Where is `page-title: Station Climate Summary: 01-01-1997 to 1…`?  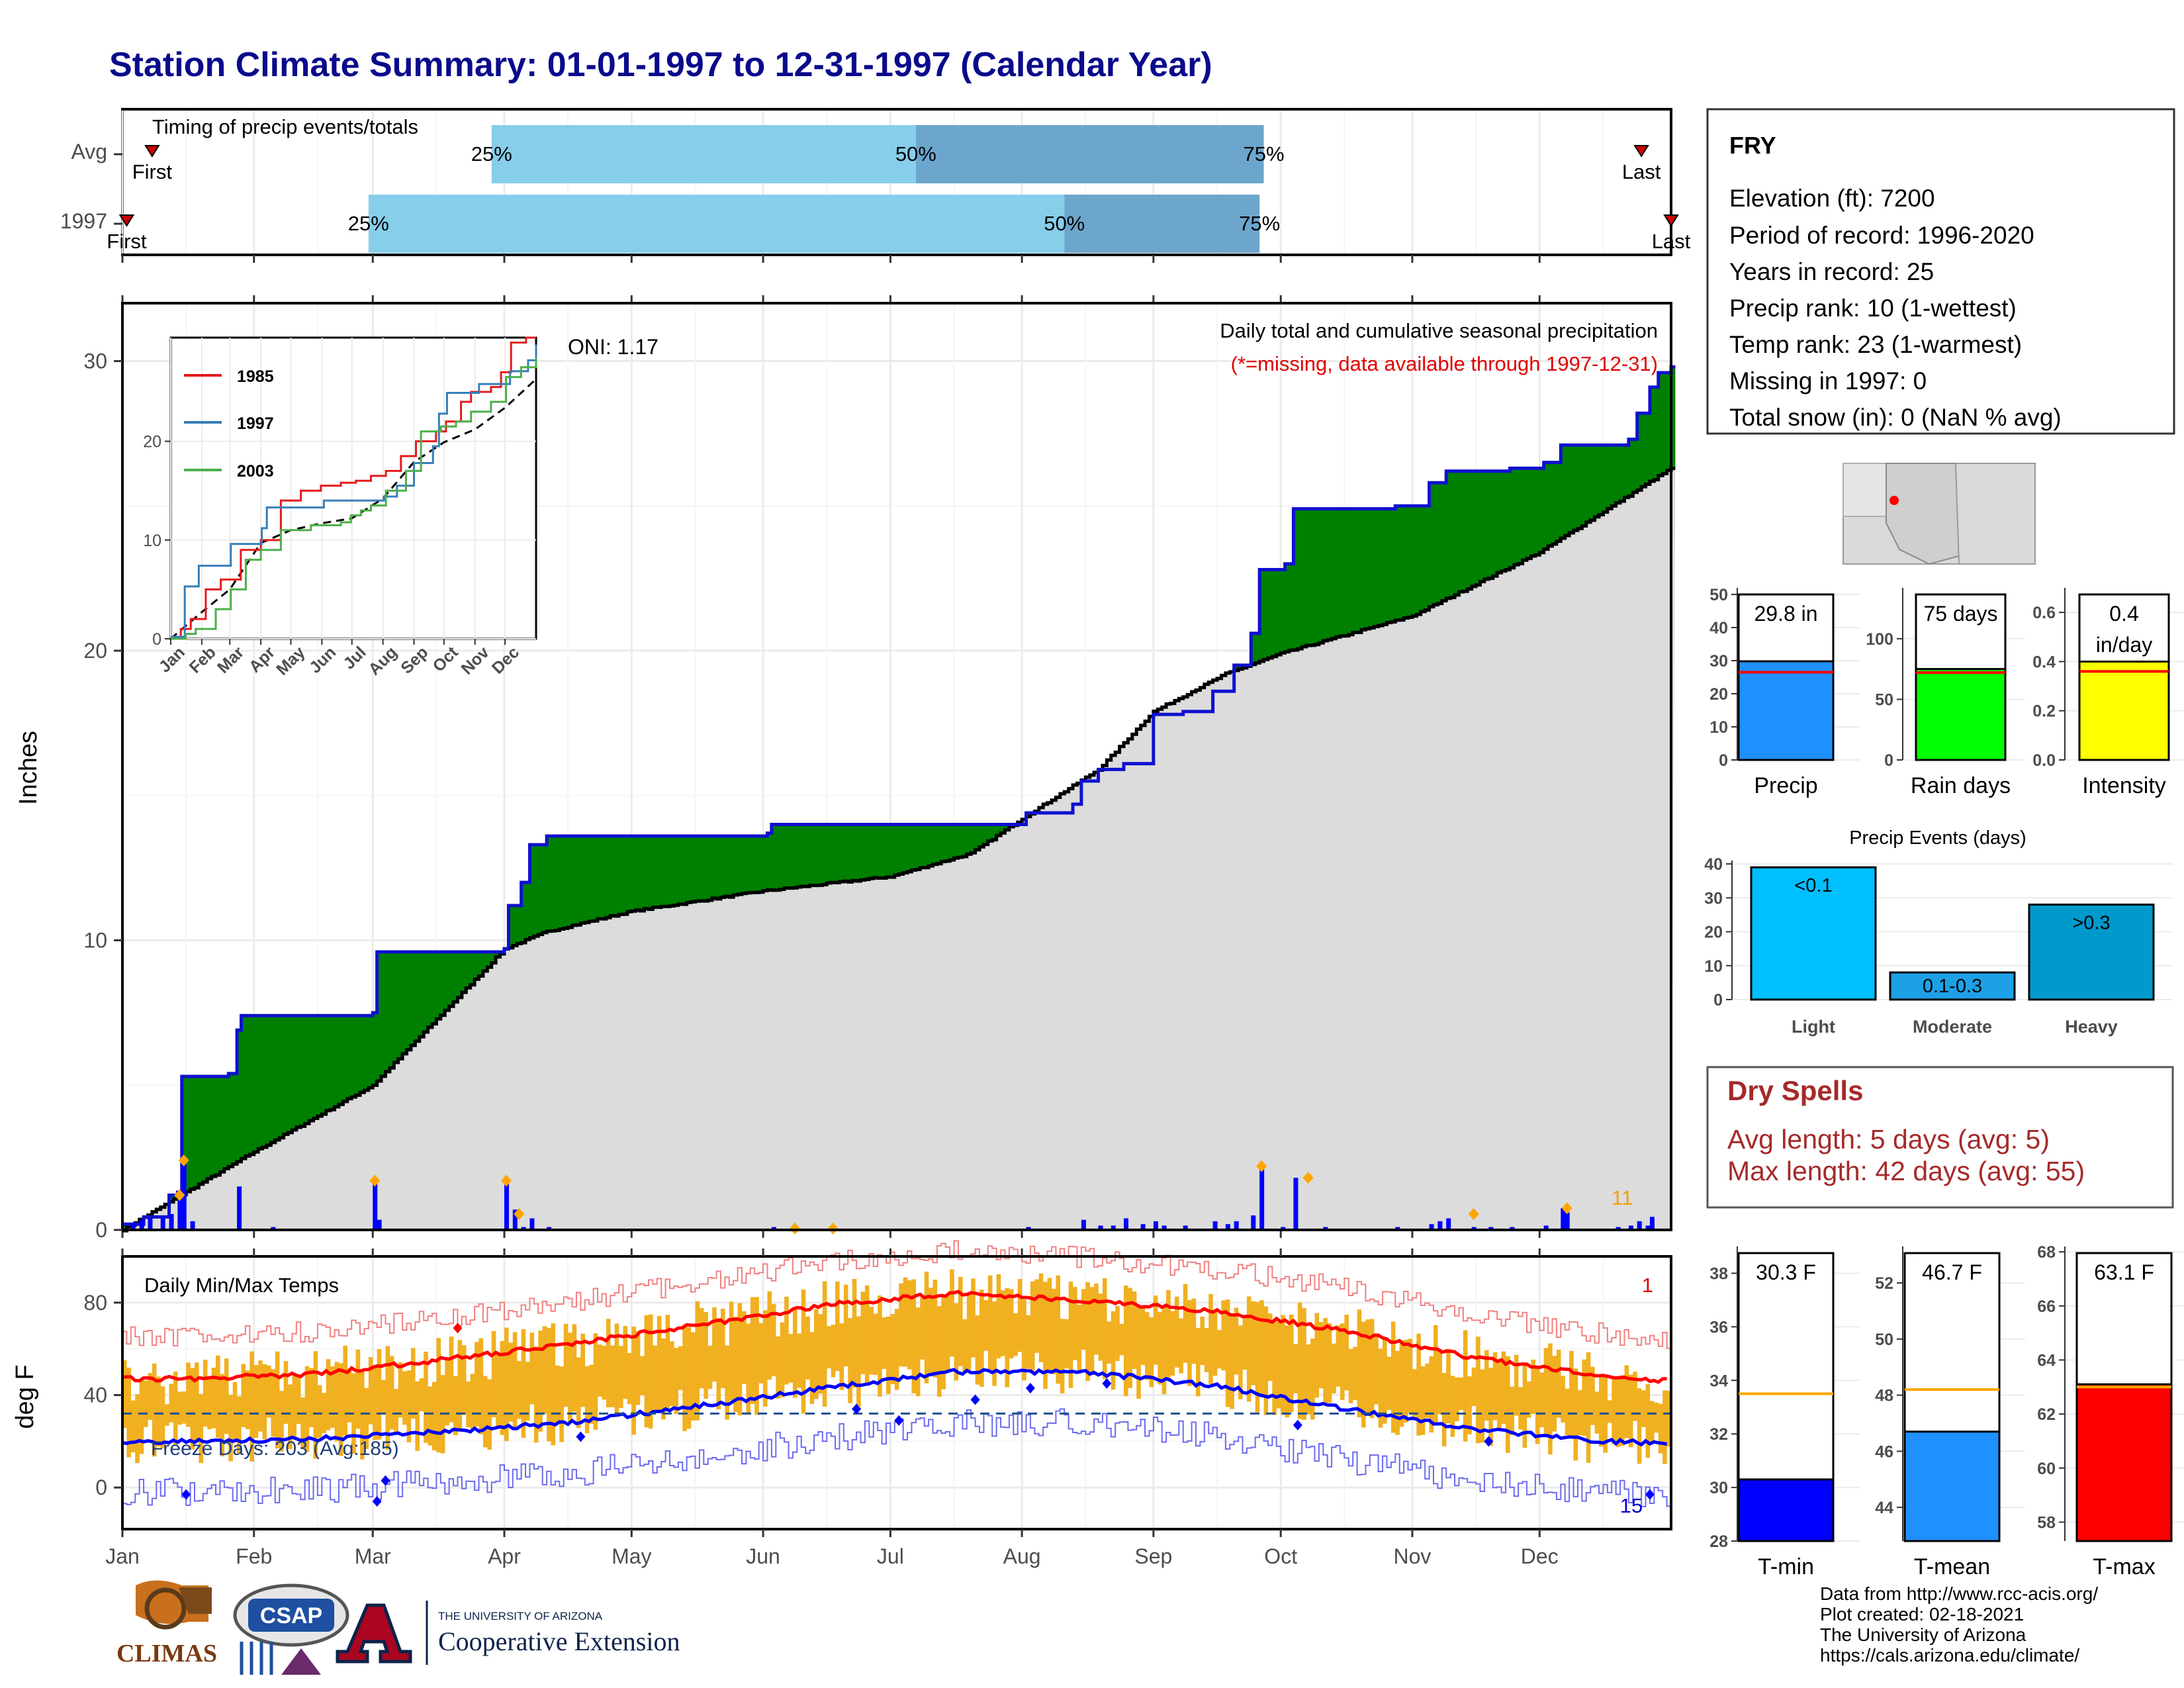
page-title: Station Climate Summary: 01-01-1997 to 1… is located at coordinates (660, 65).